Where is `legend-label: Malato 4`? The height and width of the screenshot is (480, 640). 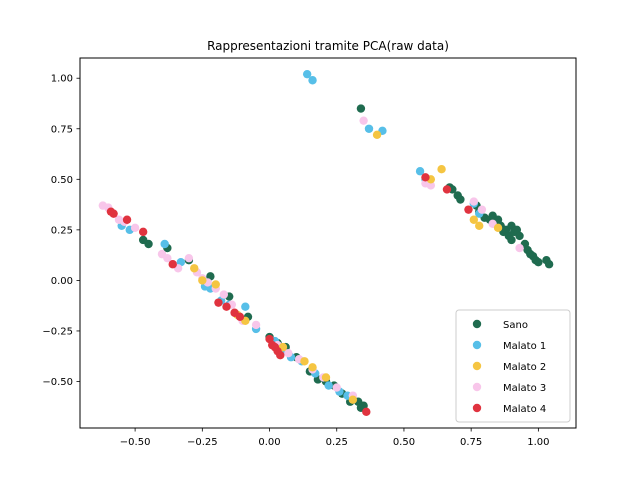 legend-label: Malato 4 is located at coordinates (524, 409).